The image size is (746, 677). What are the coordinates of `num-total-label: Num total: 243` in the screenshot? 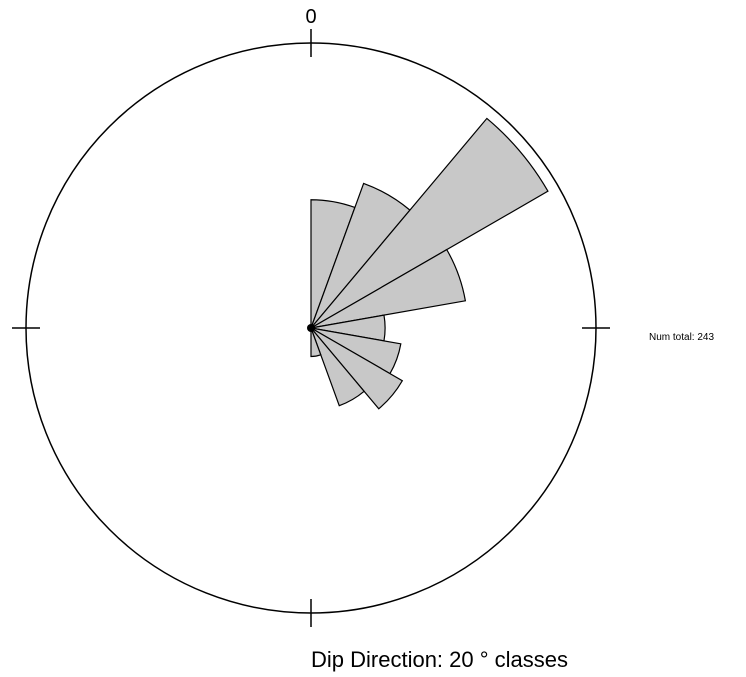 It's located at (681, 337).